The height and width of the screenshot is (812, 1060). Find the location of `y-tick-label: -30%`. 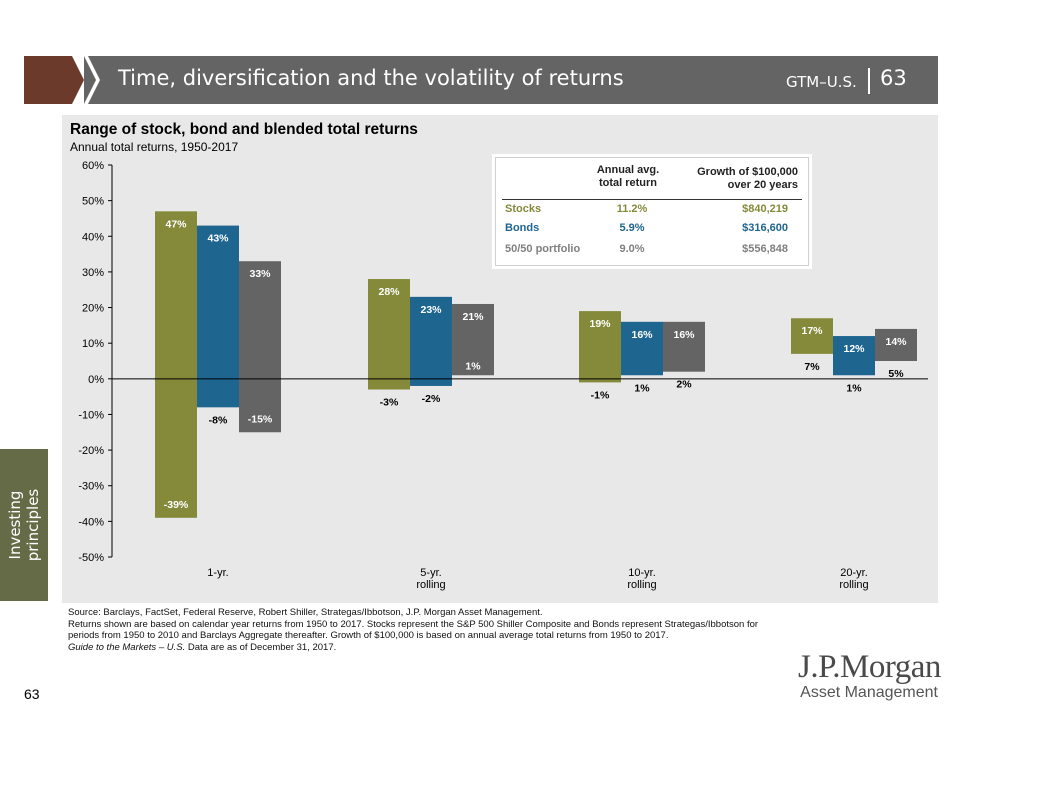

y-tick-label: -30% is located at coordinates (91, 487).